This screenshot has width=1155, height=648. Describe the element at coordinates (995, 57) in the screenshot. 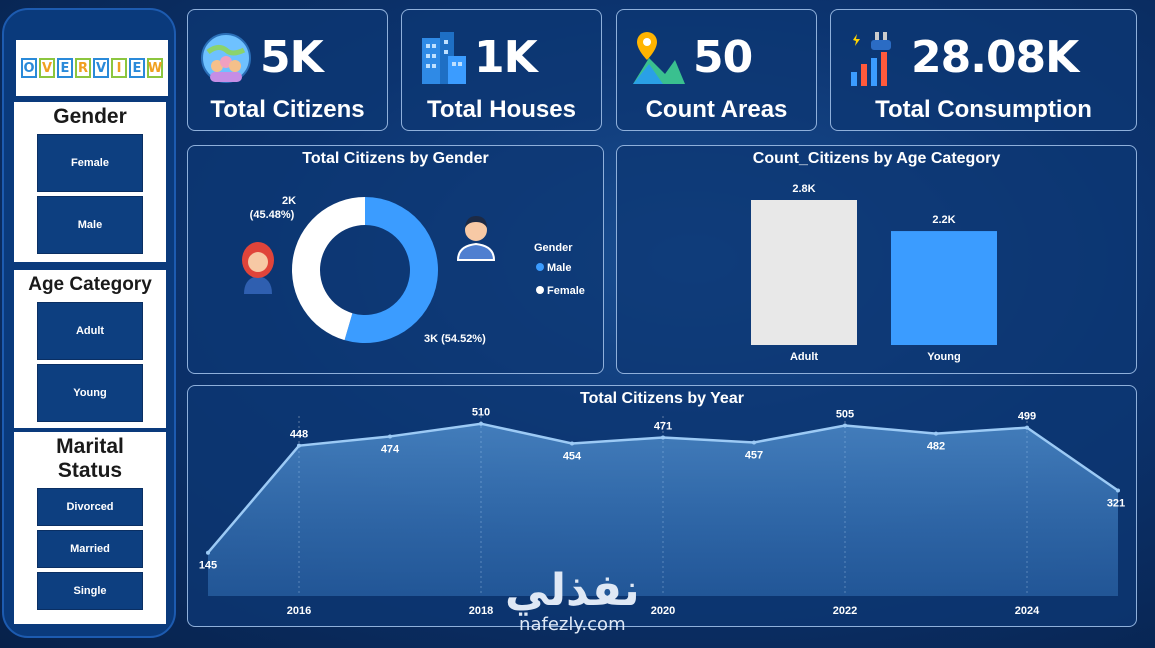

I see `kpi-value: 28.08K` at that location.